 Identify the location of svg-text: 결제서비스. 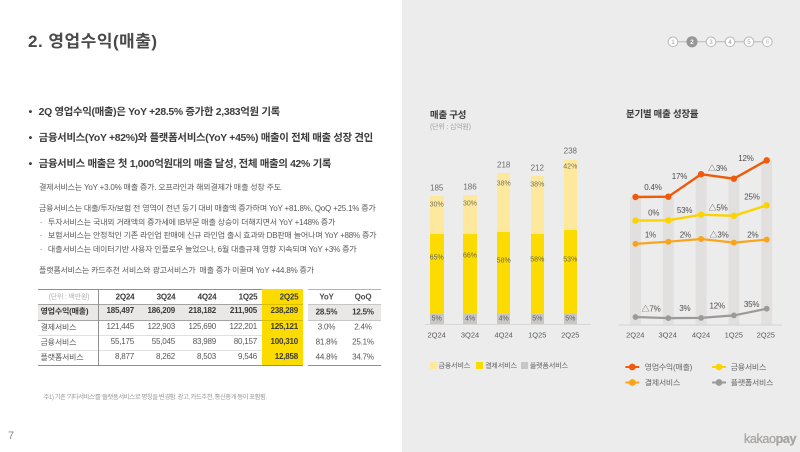
(663, 382).